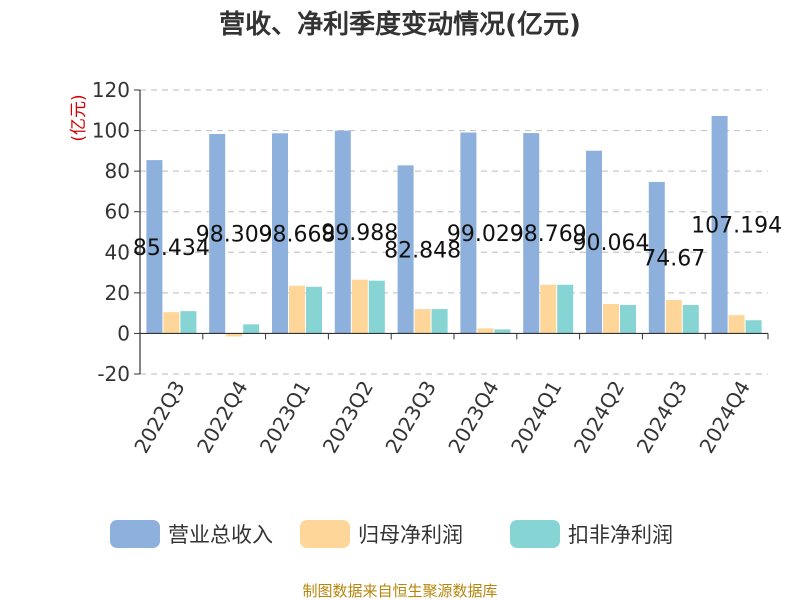 This screenshot has width=800, height=600. I want to click on data-label: 99.988, so click(359, 233).